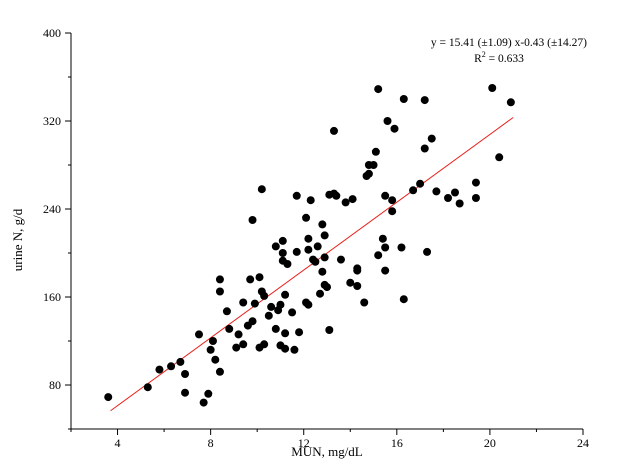 The image size is (624, 468). Describe the element at coordinates (17, 239) in the screenshot. I see `y-axis-title: urine N, g/d` at that location.